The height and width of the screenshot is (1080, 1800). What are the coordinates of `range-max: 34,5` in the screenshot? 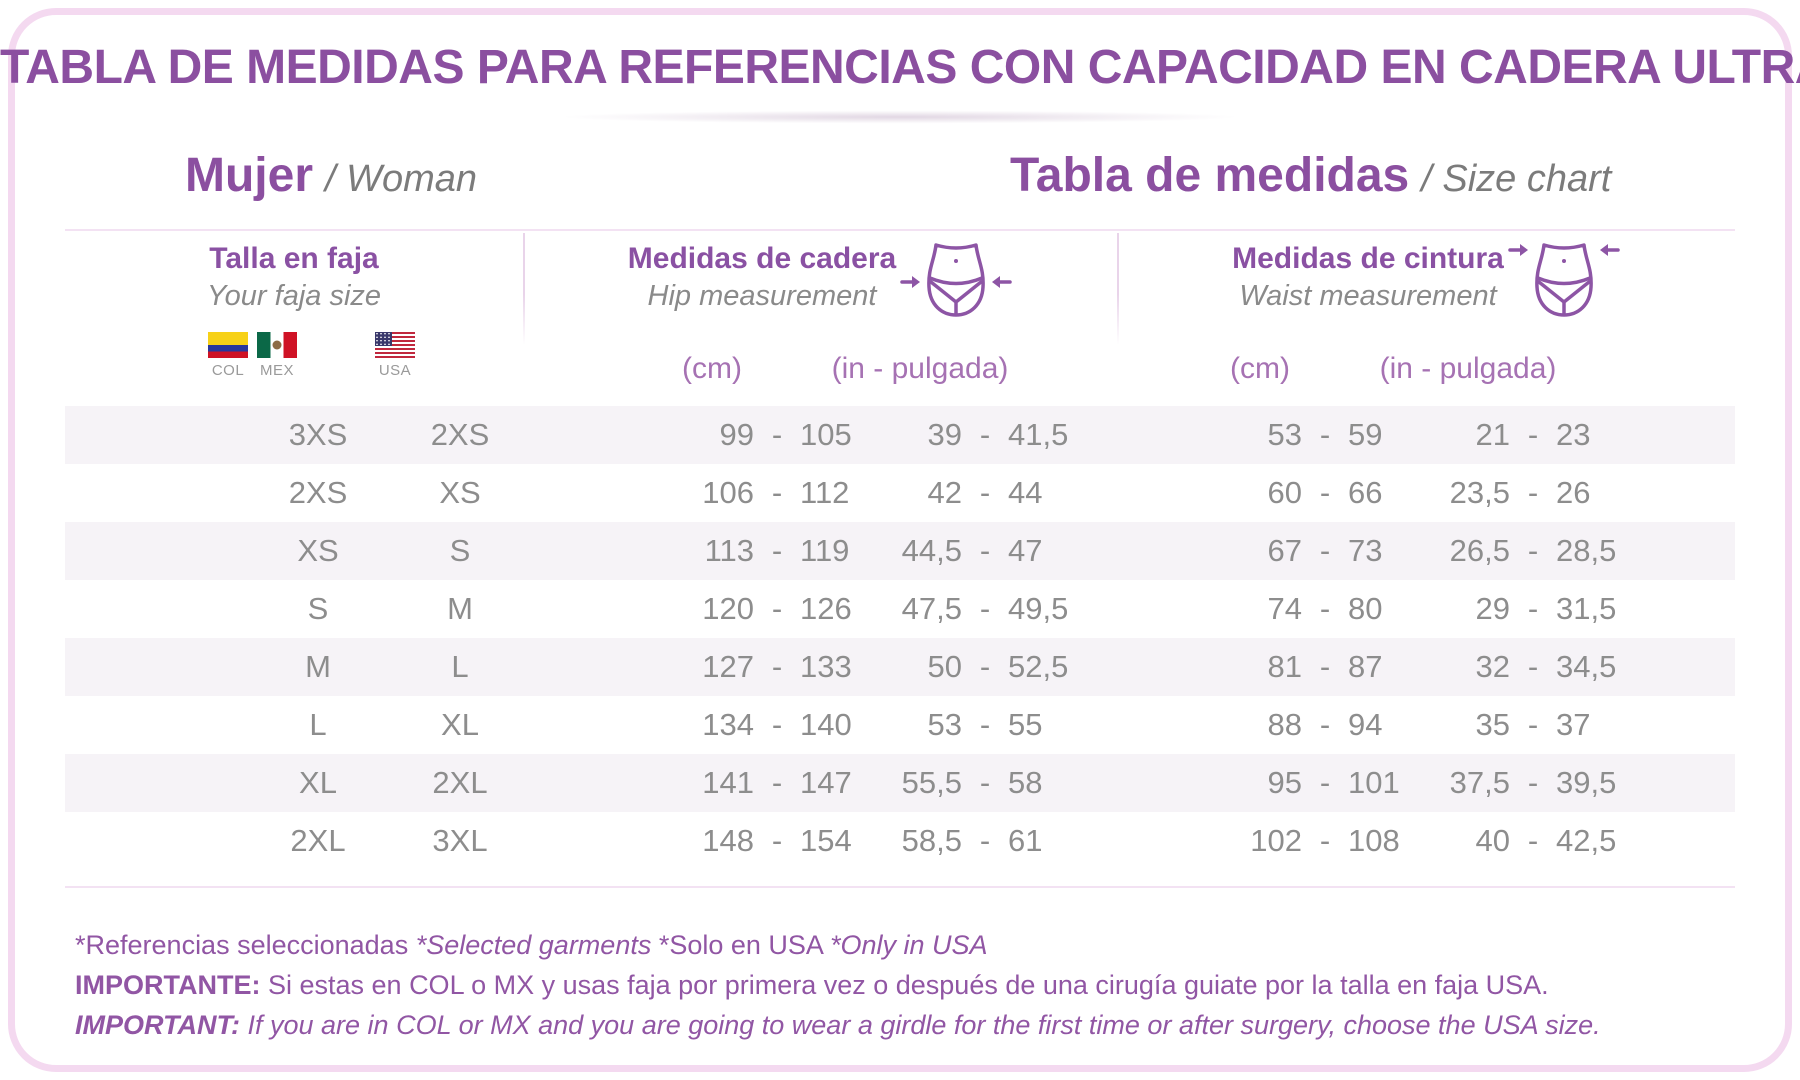 It's located at (1586, 666).